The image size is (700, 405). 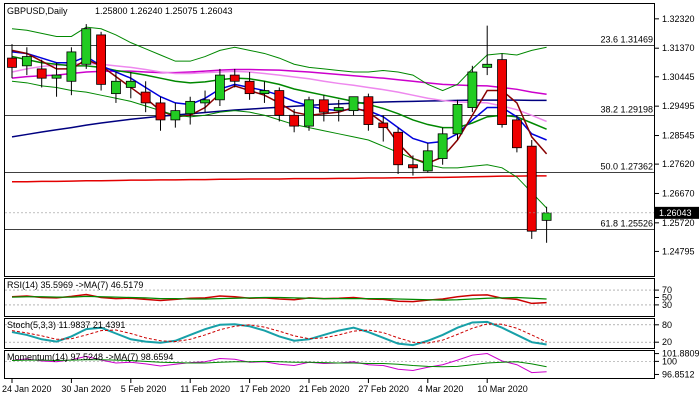 What do you see at coordinates (27, 389) in the screenshot?
I see `date-tick-label: 24 Jan 2020` at bounding box center [27, 389].